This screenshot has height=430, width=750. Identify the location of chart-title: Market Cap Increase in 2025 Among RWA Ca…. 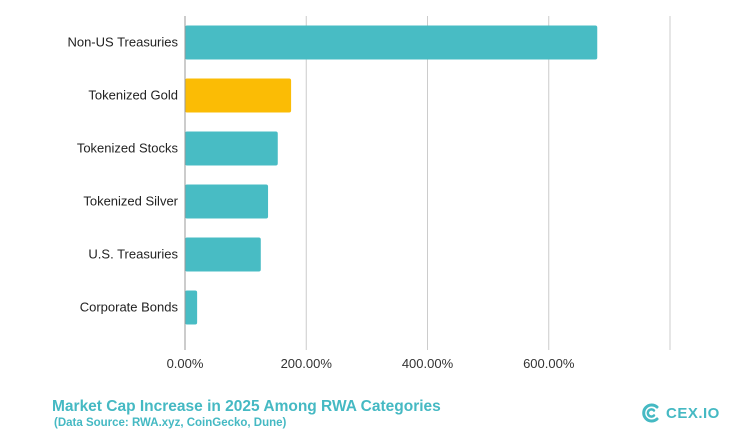
(246, 406).